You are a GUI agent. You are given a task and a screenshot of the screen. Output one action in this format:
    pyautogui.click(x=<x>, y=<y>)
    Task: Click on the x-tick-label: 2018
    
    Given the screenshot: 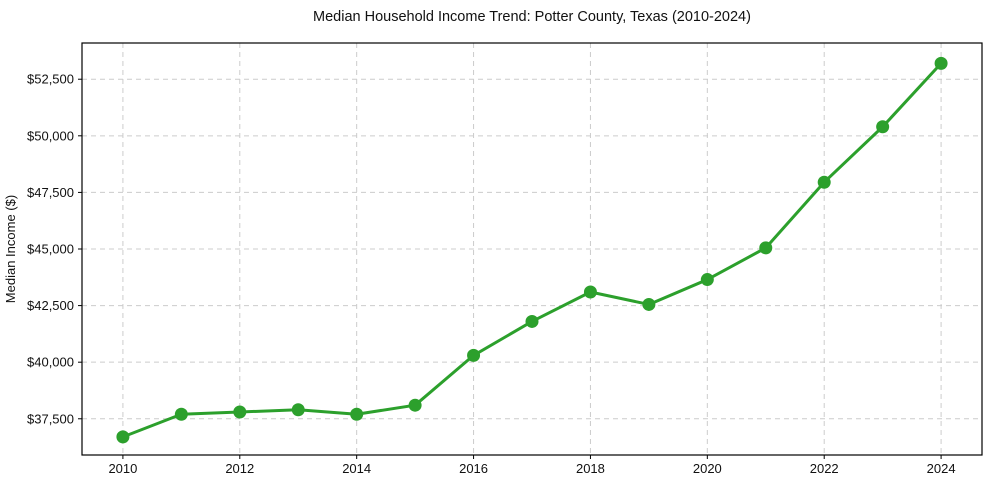 What is the action you would take?
    pyautogui.click(x=590, y=468)
    